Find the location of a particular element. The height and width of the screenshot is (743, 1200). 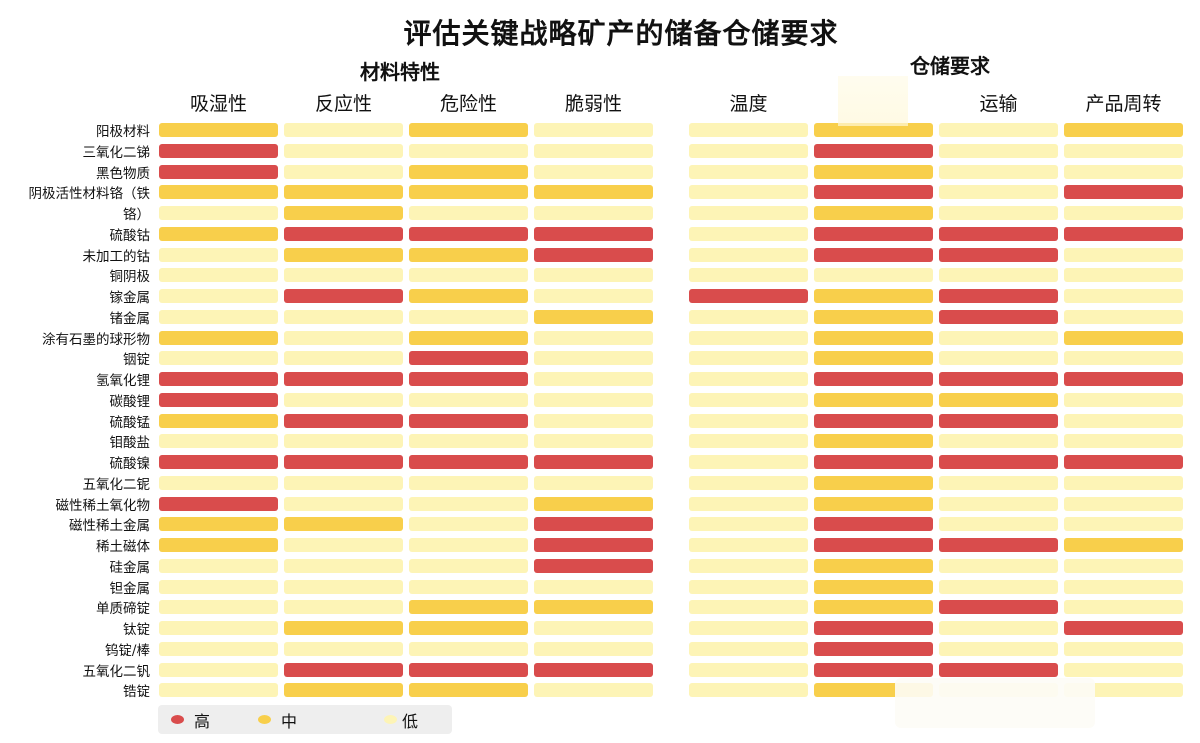

row-label: 未加工的钴 is located at coordinates (116, 256).